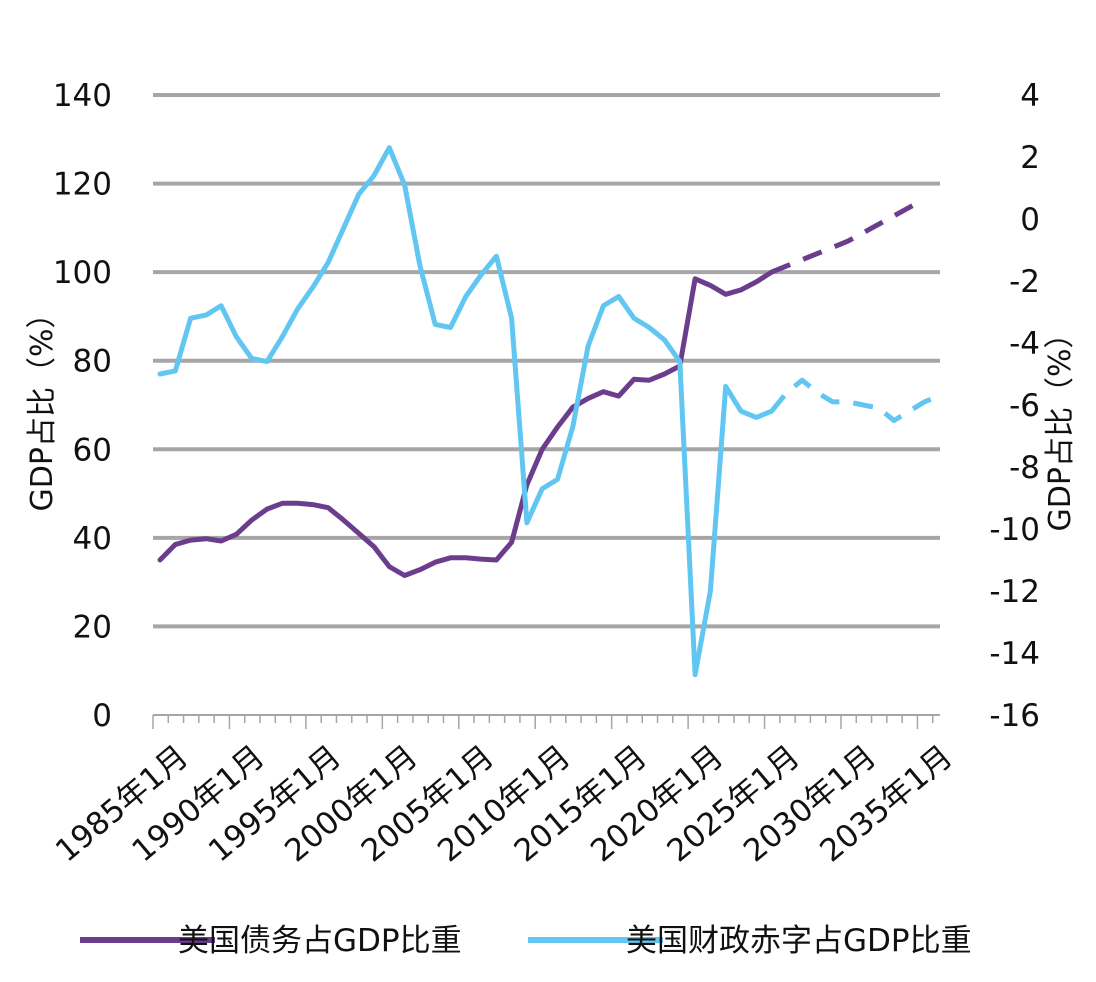 This screenshot has width=1096, height=982. I want to click on right-tick-label: -12, so click(1014, 592).